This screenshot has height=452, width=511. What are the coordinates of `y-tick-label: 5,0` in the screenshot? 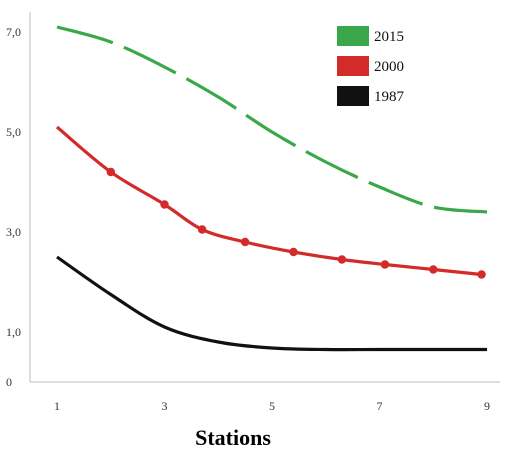 It's located at (13, 132).